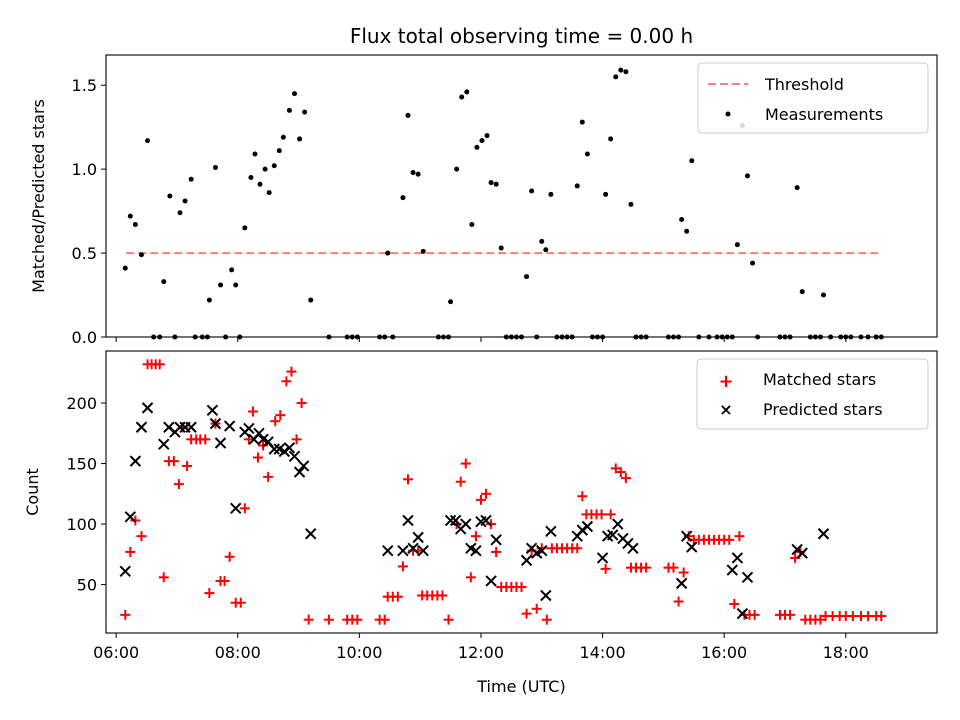  What do you see at coordinates (520, 686) in the screenshot?
I see `x-axis-label: Time (UTC)` at bounding box center [520, 686].